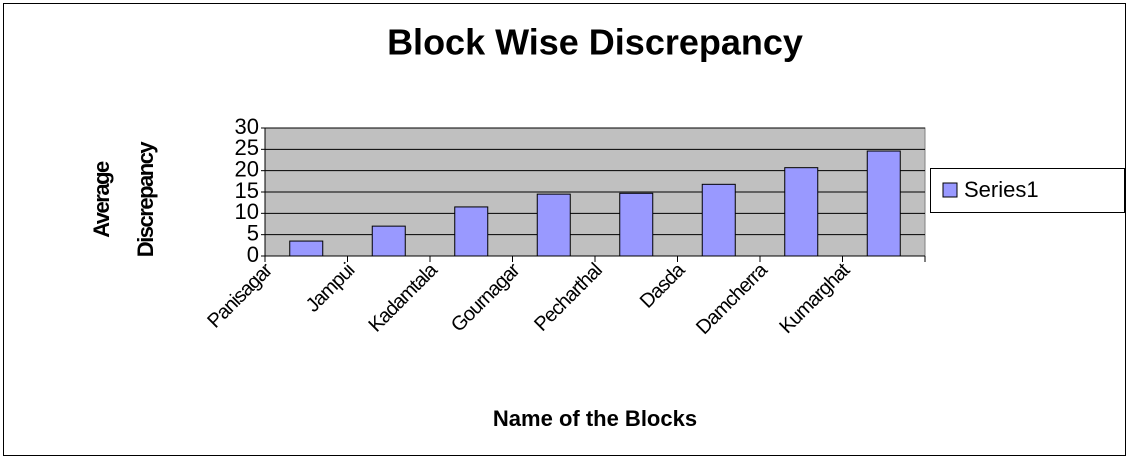  I want to click on y-axis-title: Average Discrepancy, so click(123, 200).